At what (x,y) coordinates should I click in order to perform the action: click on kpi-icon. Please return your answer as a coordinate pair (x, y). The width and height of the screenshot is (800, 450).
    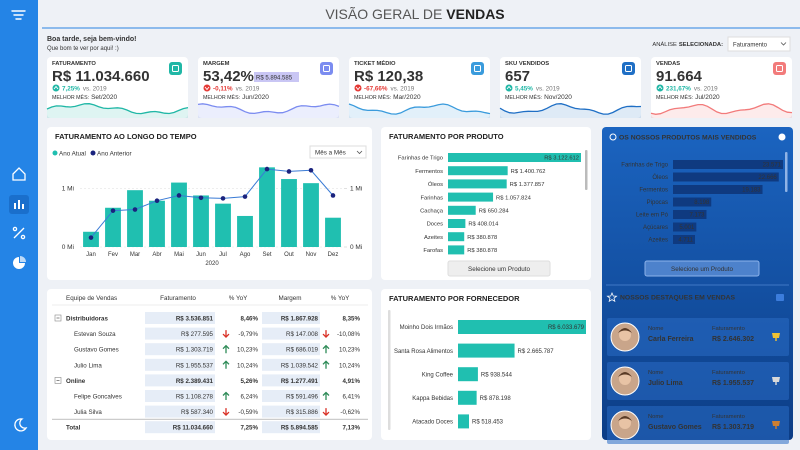
    Looking at the image, I should click on (477, 68).